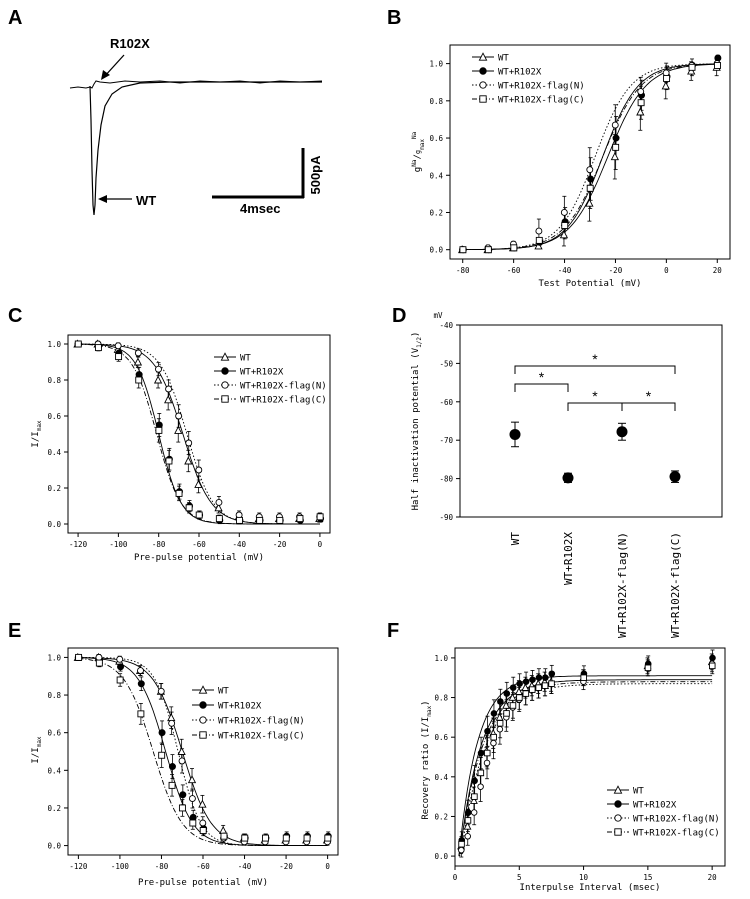 The height and width of the screenshot is (899, 750). I want to click on y-tick-label: 0.6, so click(54, 416).